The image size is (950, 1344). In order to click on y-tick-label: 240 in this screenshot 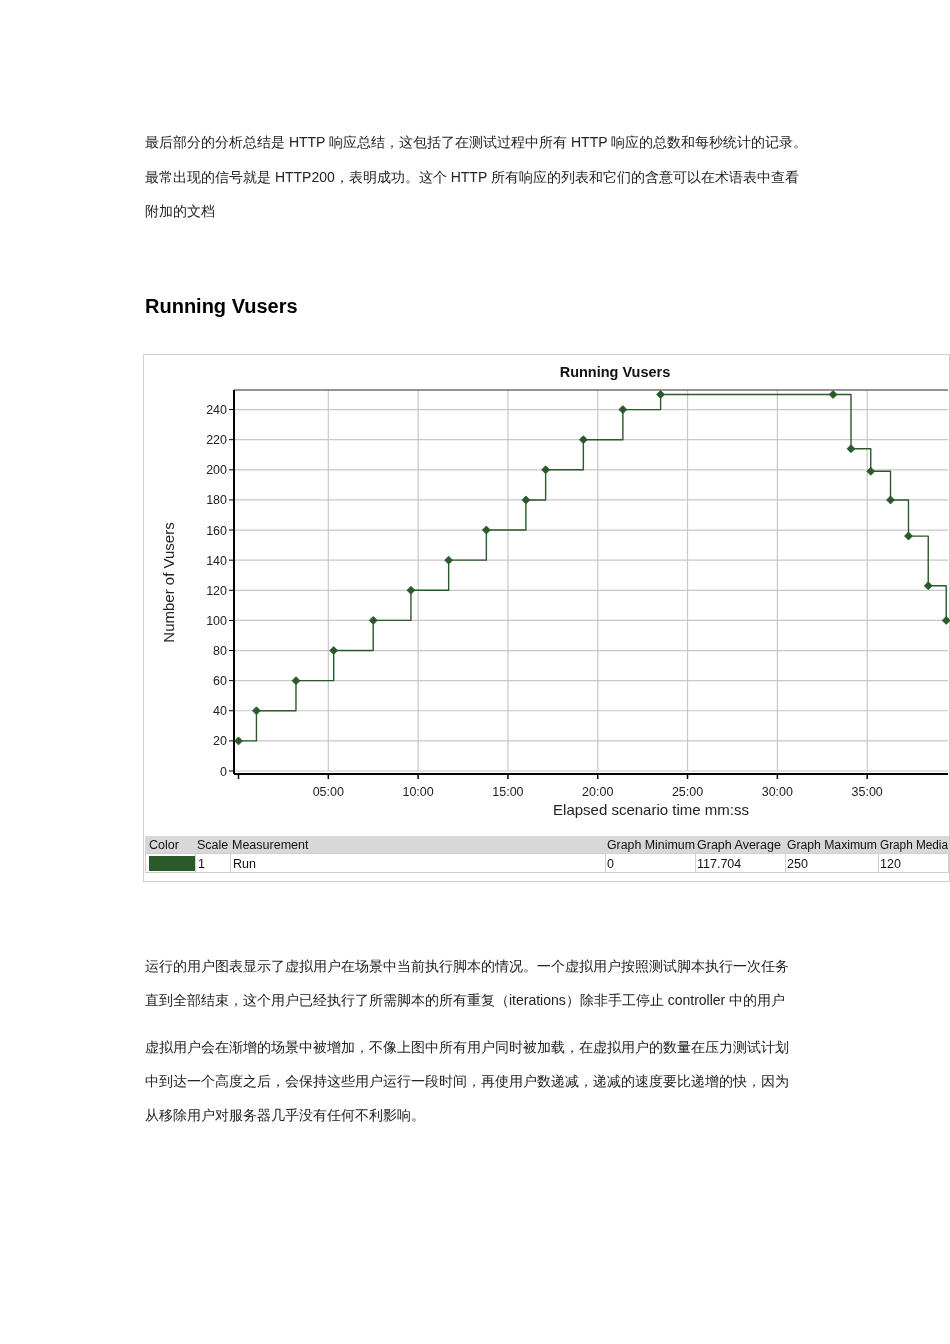, I will do `click(217, 410)`.